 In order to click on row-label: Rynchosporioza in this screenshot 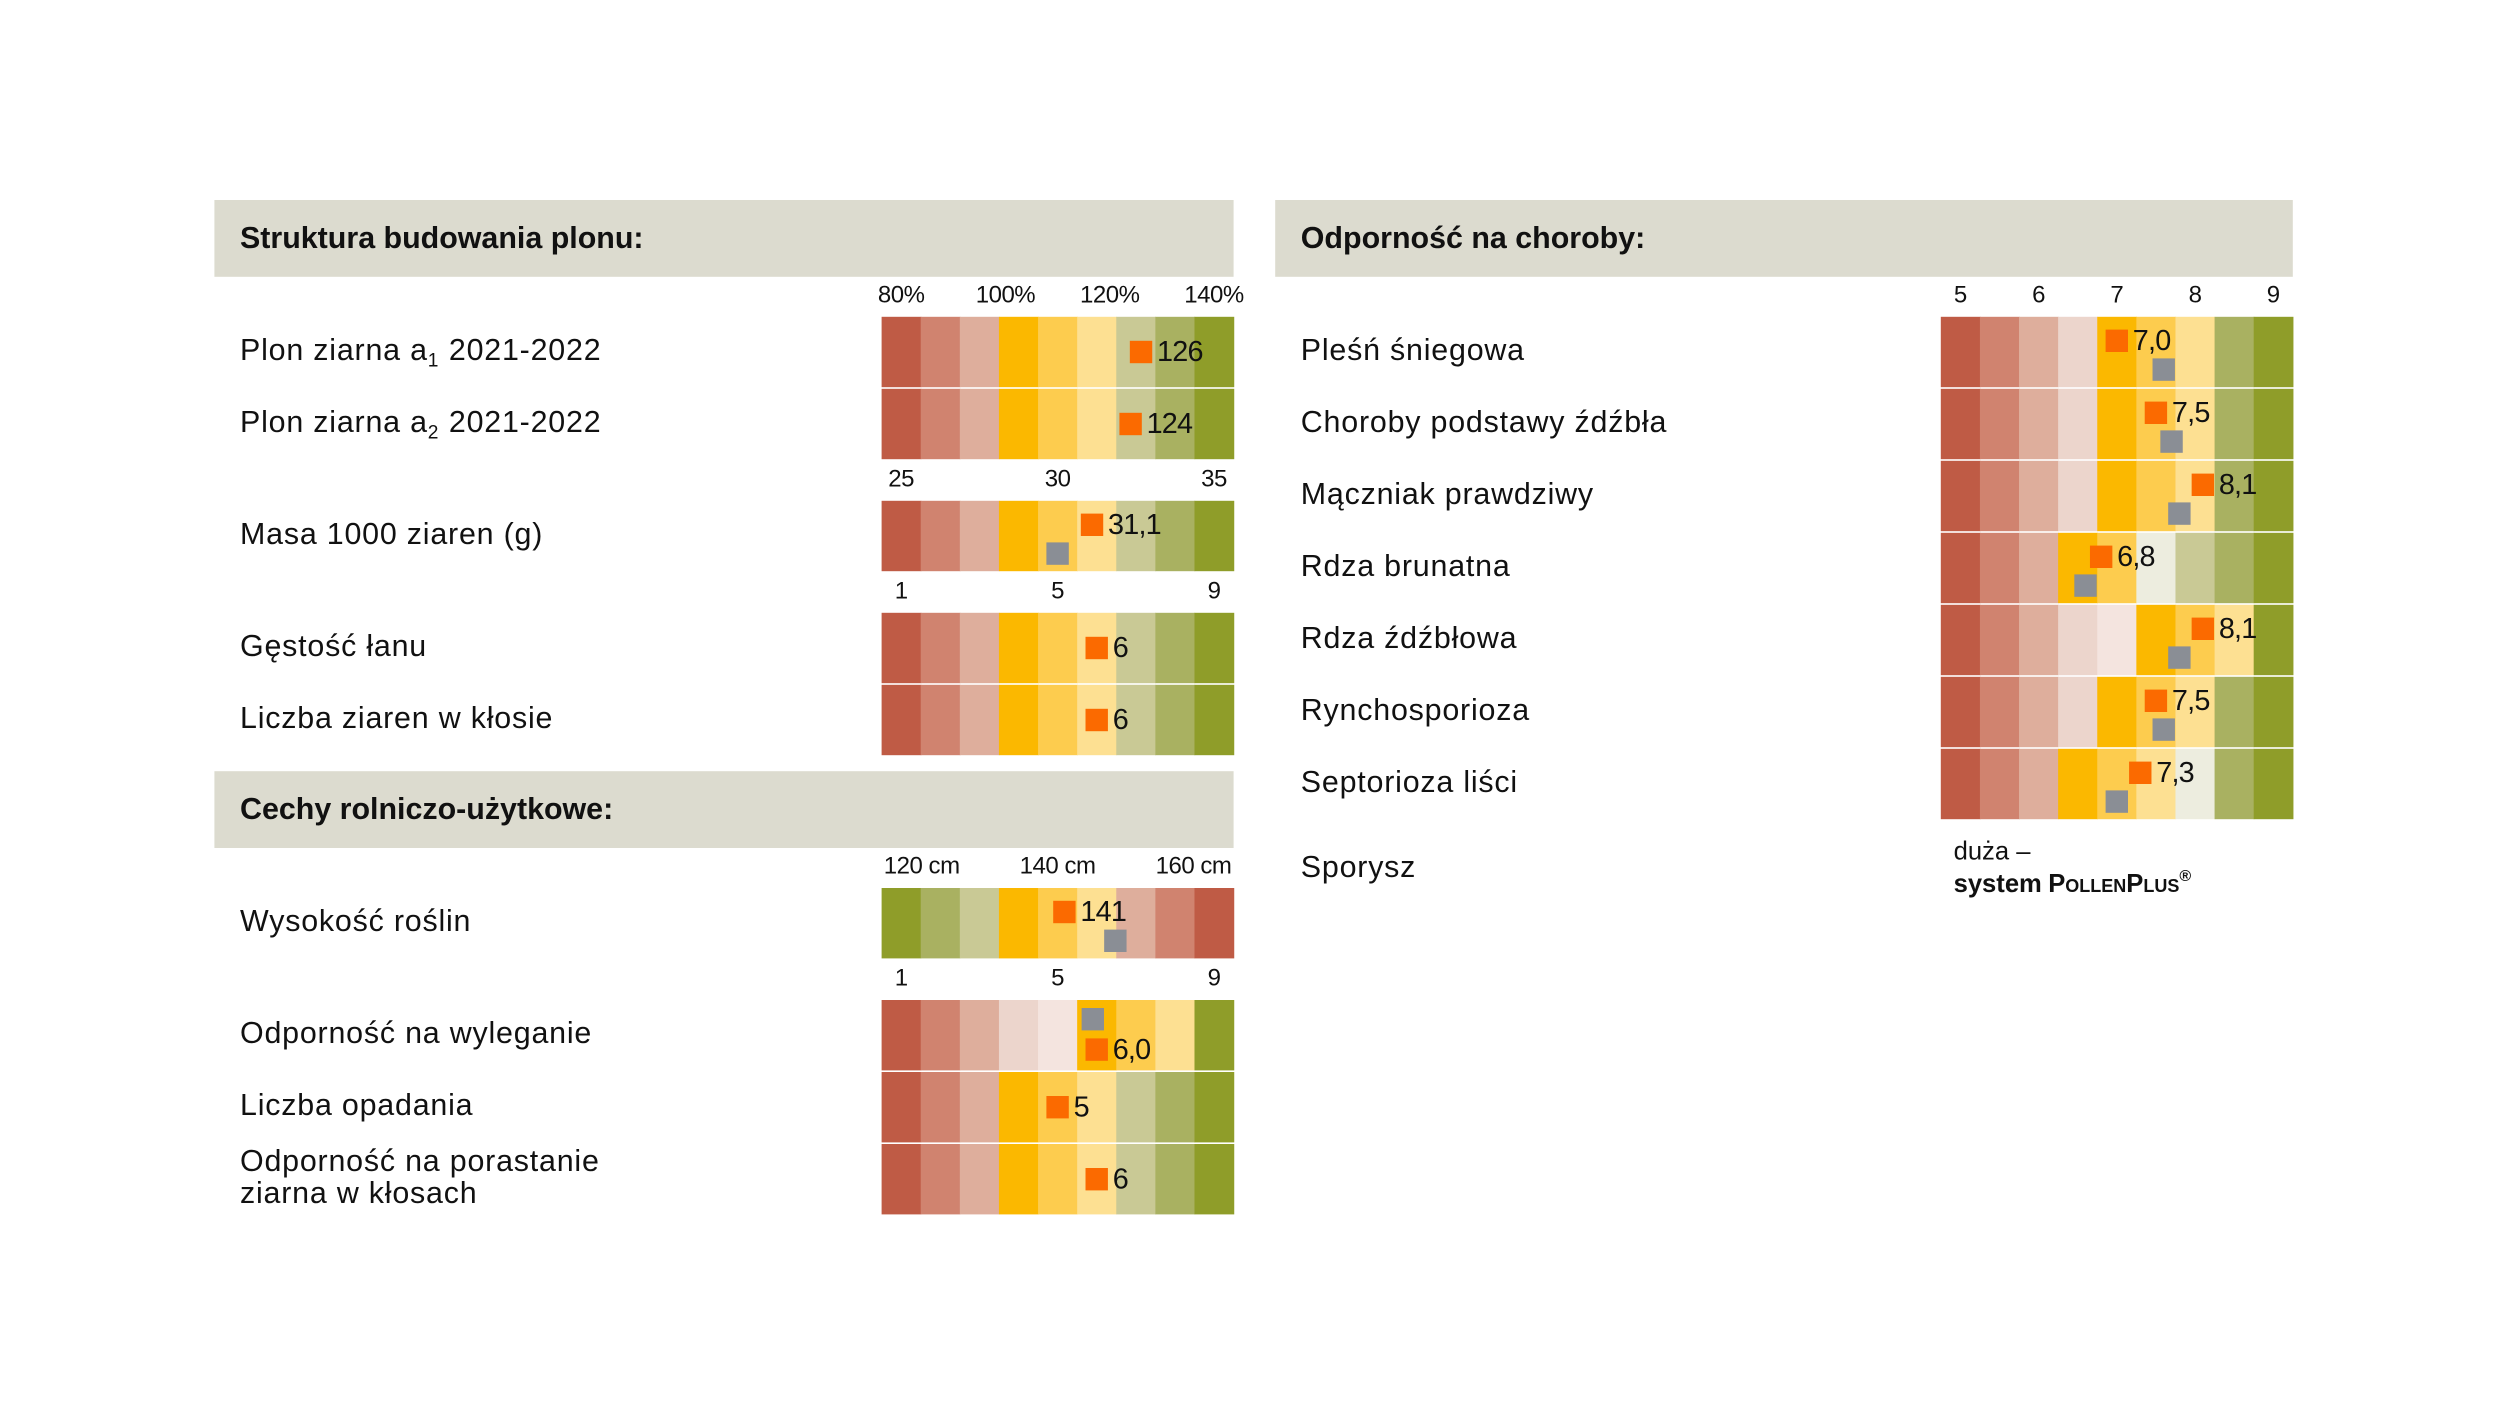, I will do `click(1415, 710)`.